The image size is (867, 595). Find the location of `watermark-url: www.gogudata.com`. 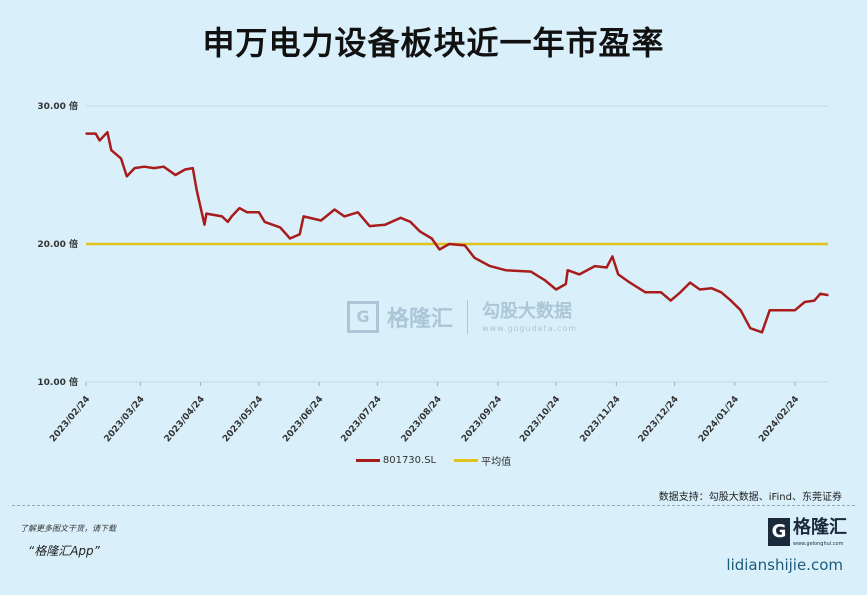

watermark-url: www.gogudata.com is located at coordinates (530, 328).